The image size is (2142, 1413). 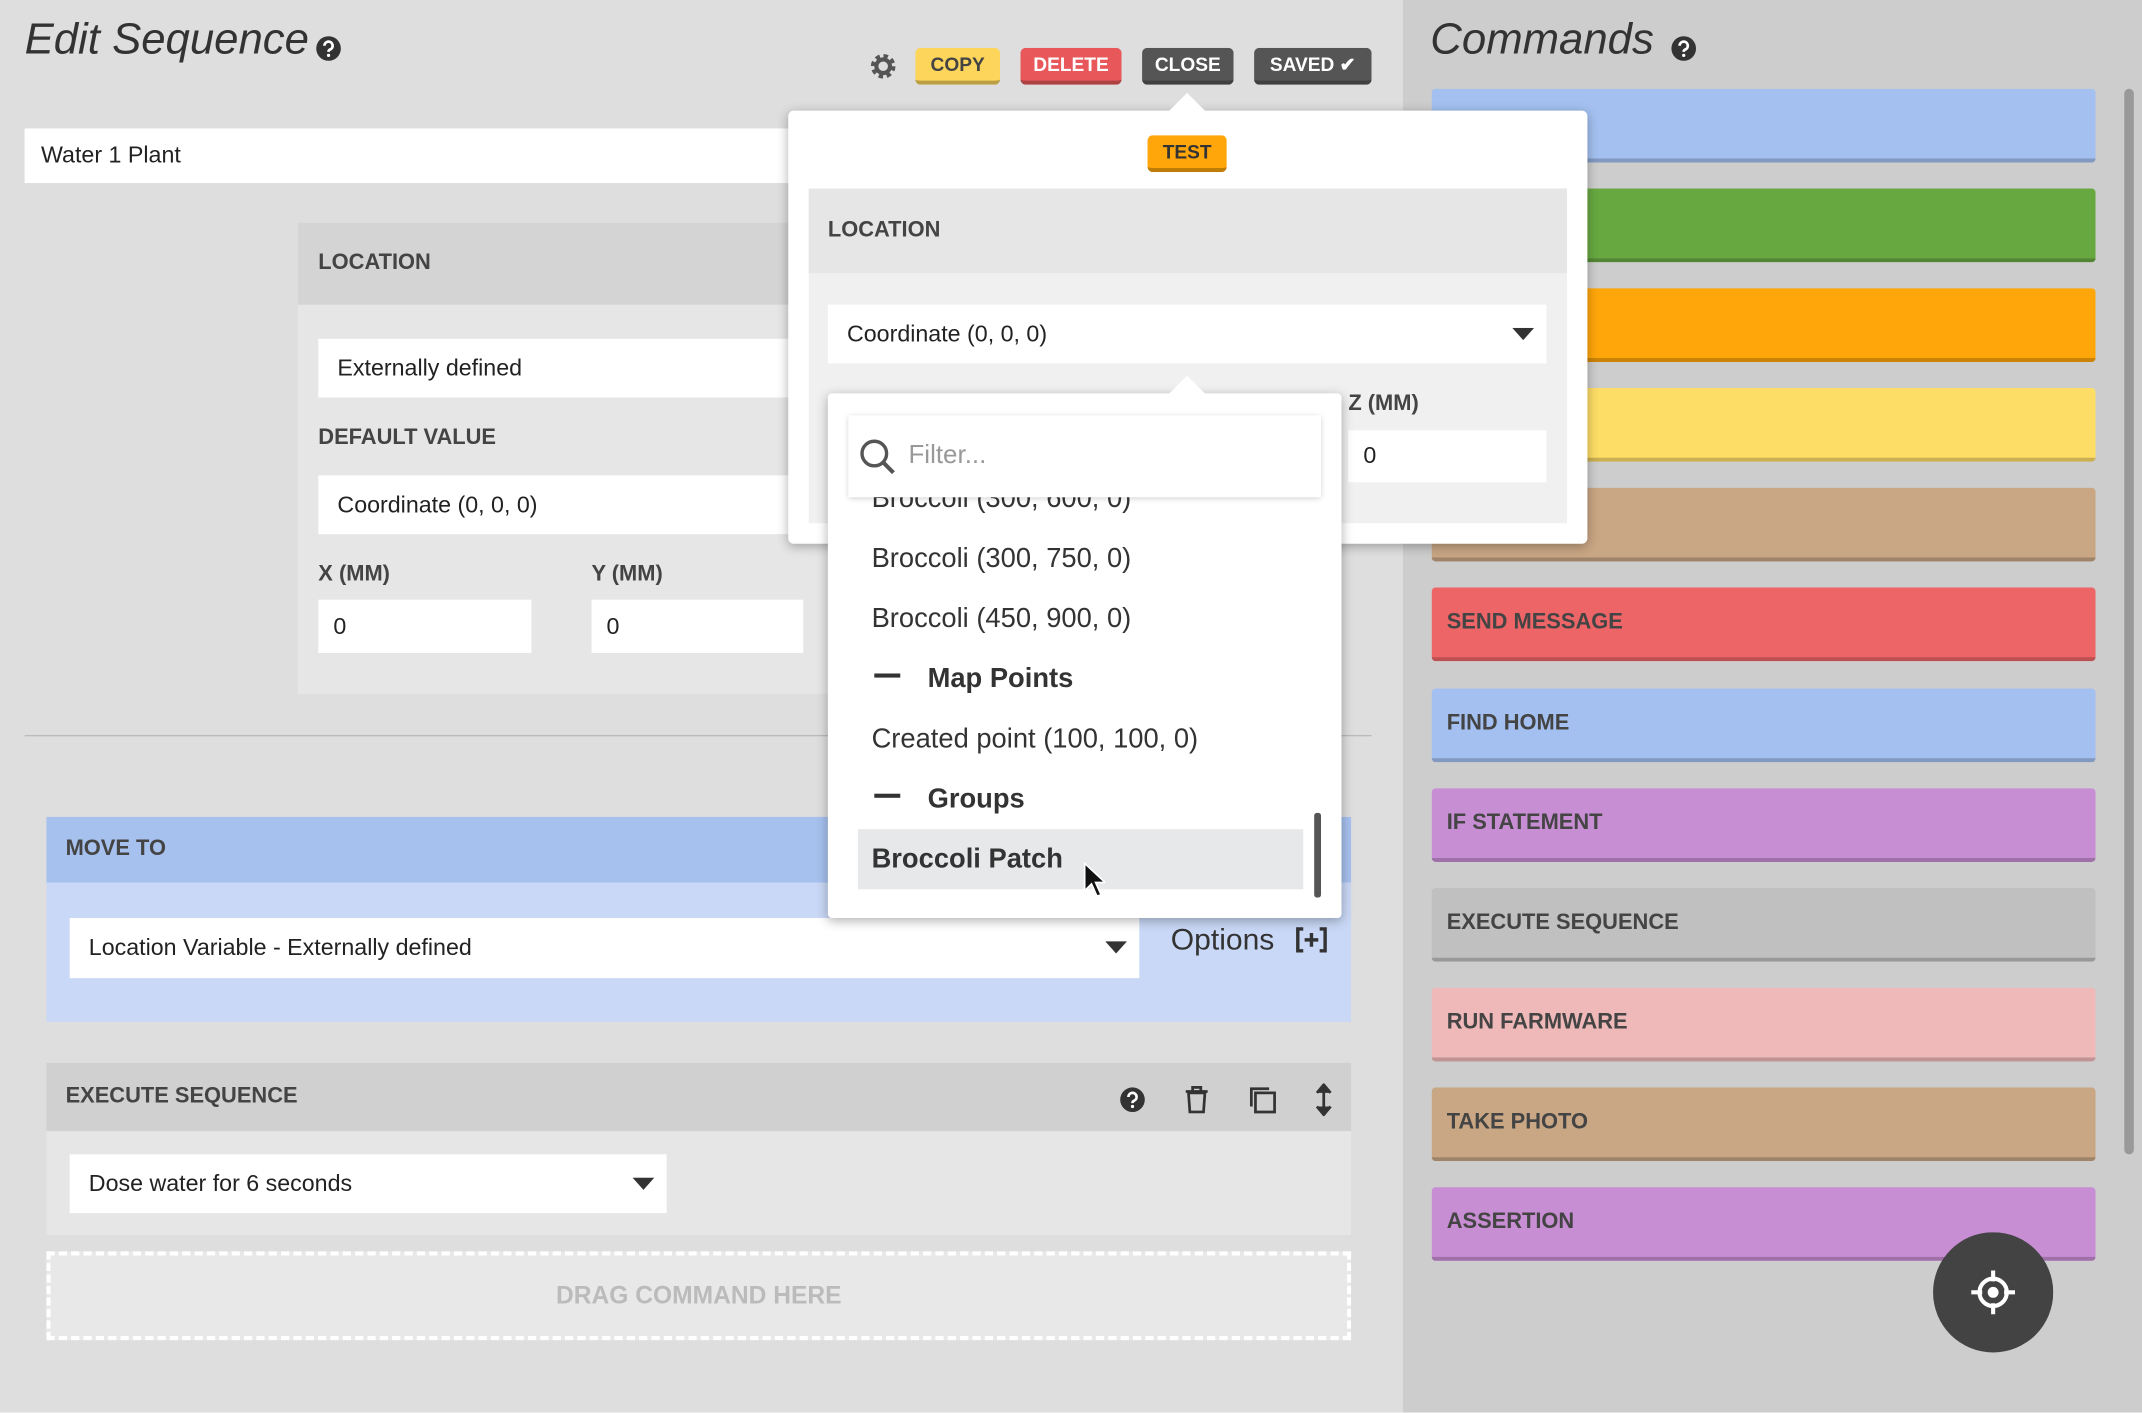 What do you see at coordinates (1262, 1100) in the screenshot?
I see `duplicate-icon` at bounding box center [1262, 1100].